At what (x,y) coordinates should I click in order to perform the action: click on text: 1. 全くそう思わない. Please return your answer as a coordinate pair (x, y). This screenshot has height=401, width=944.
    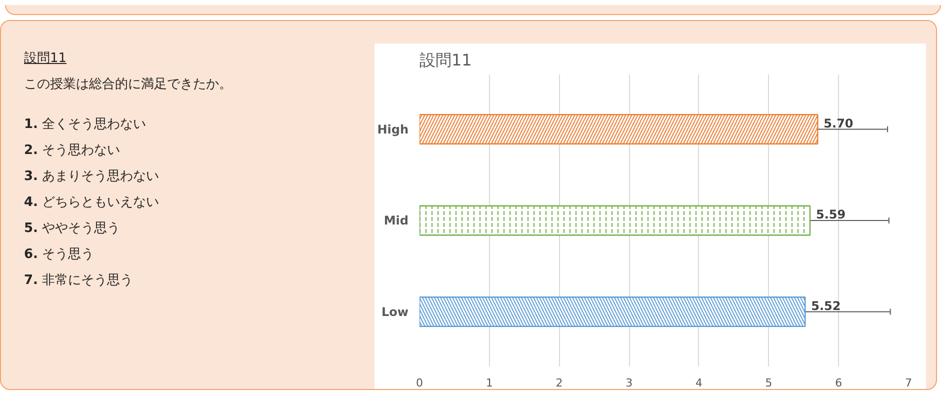
    Looking at the image, I should click on (86, 125).